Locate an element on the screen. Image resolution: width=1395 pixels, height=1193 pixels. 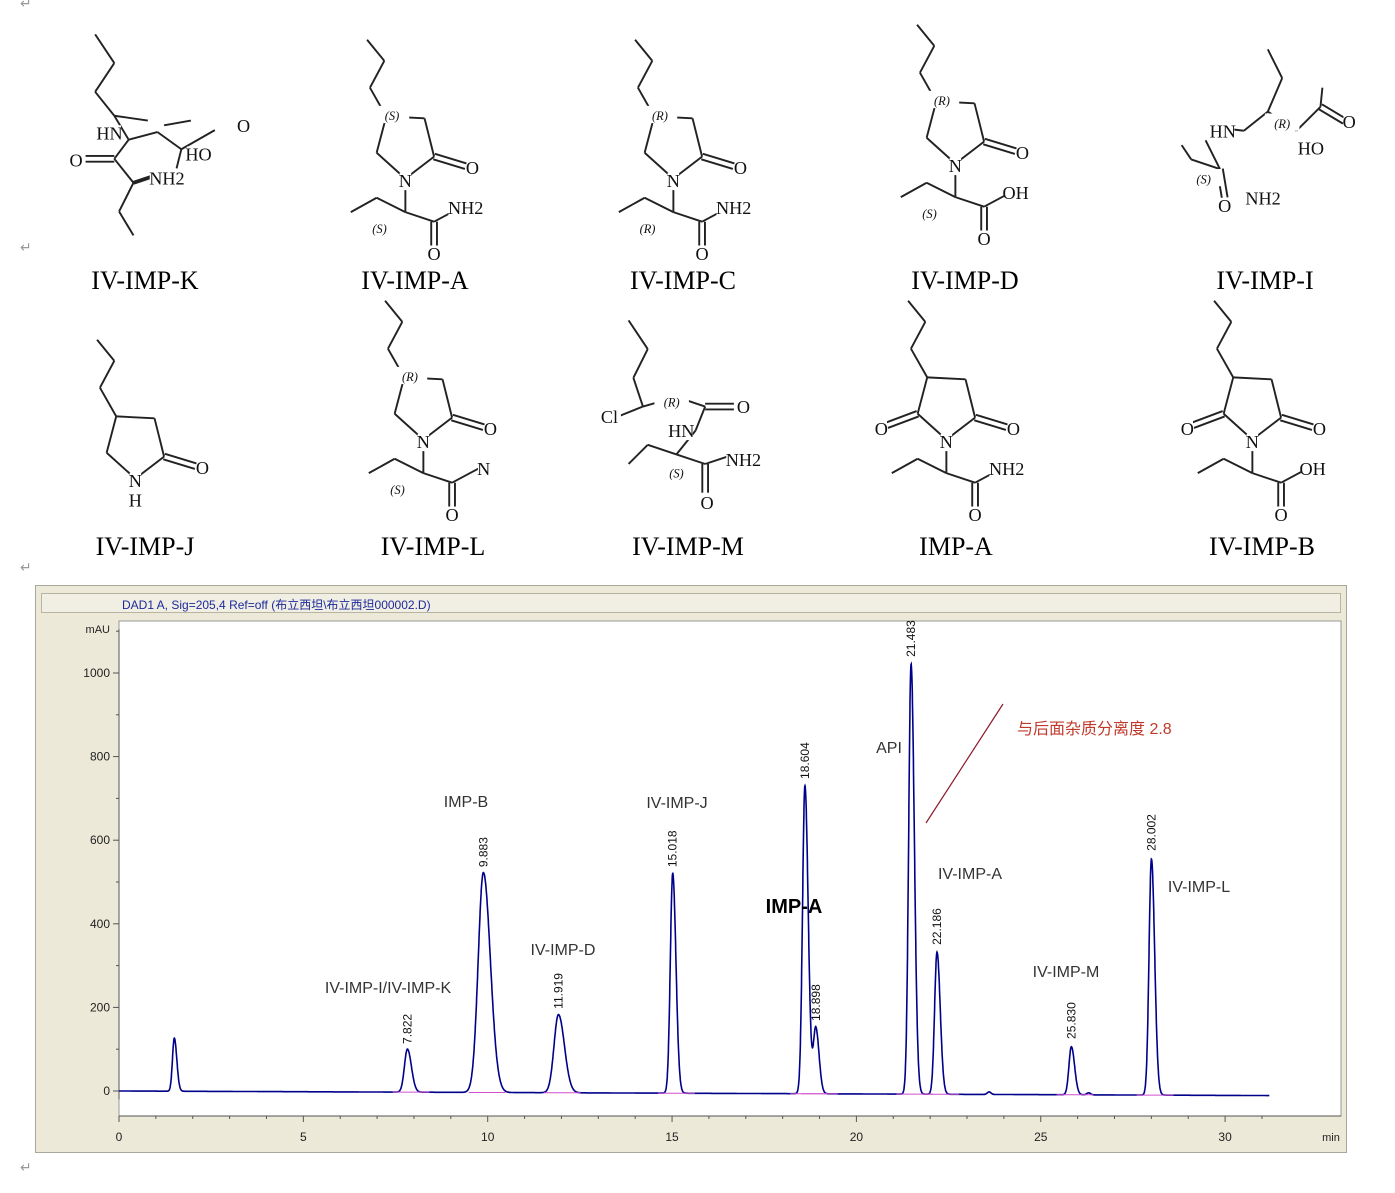
x-tick-label: 20 is located at coordinates (857, 1137).